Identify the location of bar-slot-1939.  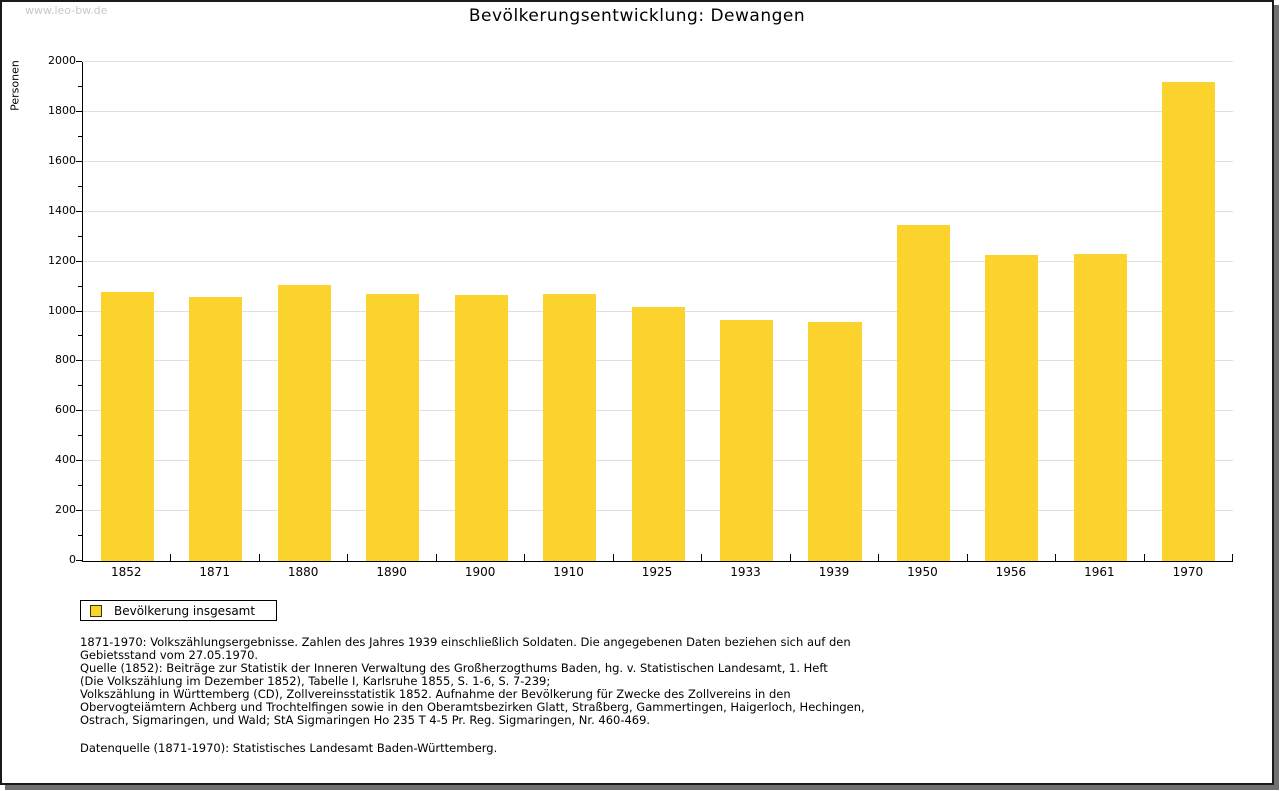
(835, 311).